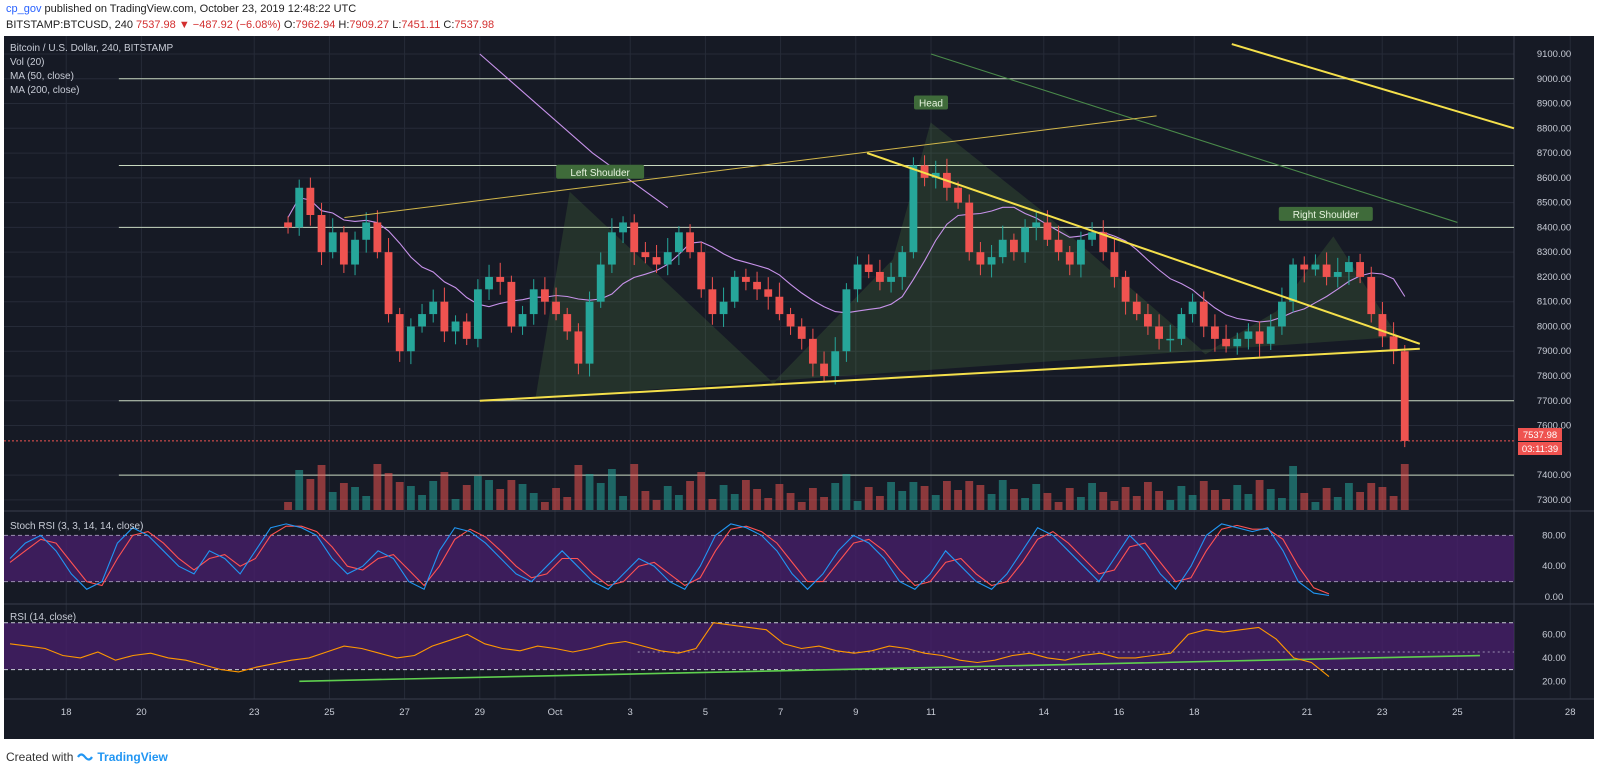 This screenshot has height=777, width=1598. What do you see at coordinates (1554, 252) in the screenshot?
I see `price-tick-label: 8300.00` at bounding box center [1554, 252].